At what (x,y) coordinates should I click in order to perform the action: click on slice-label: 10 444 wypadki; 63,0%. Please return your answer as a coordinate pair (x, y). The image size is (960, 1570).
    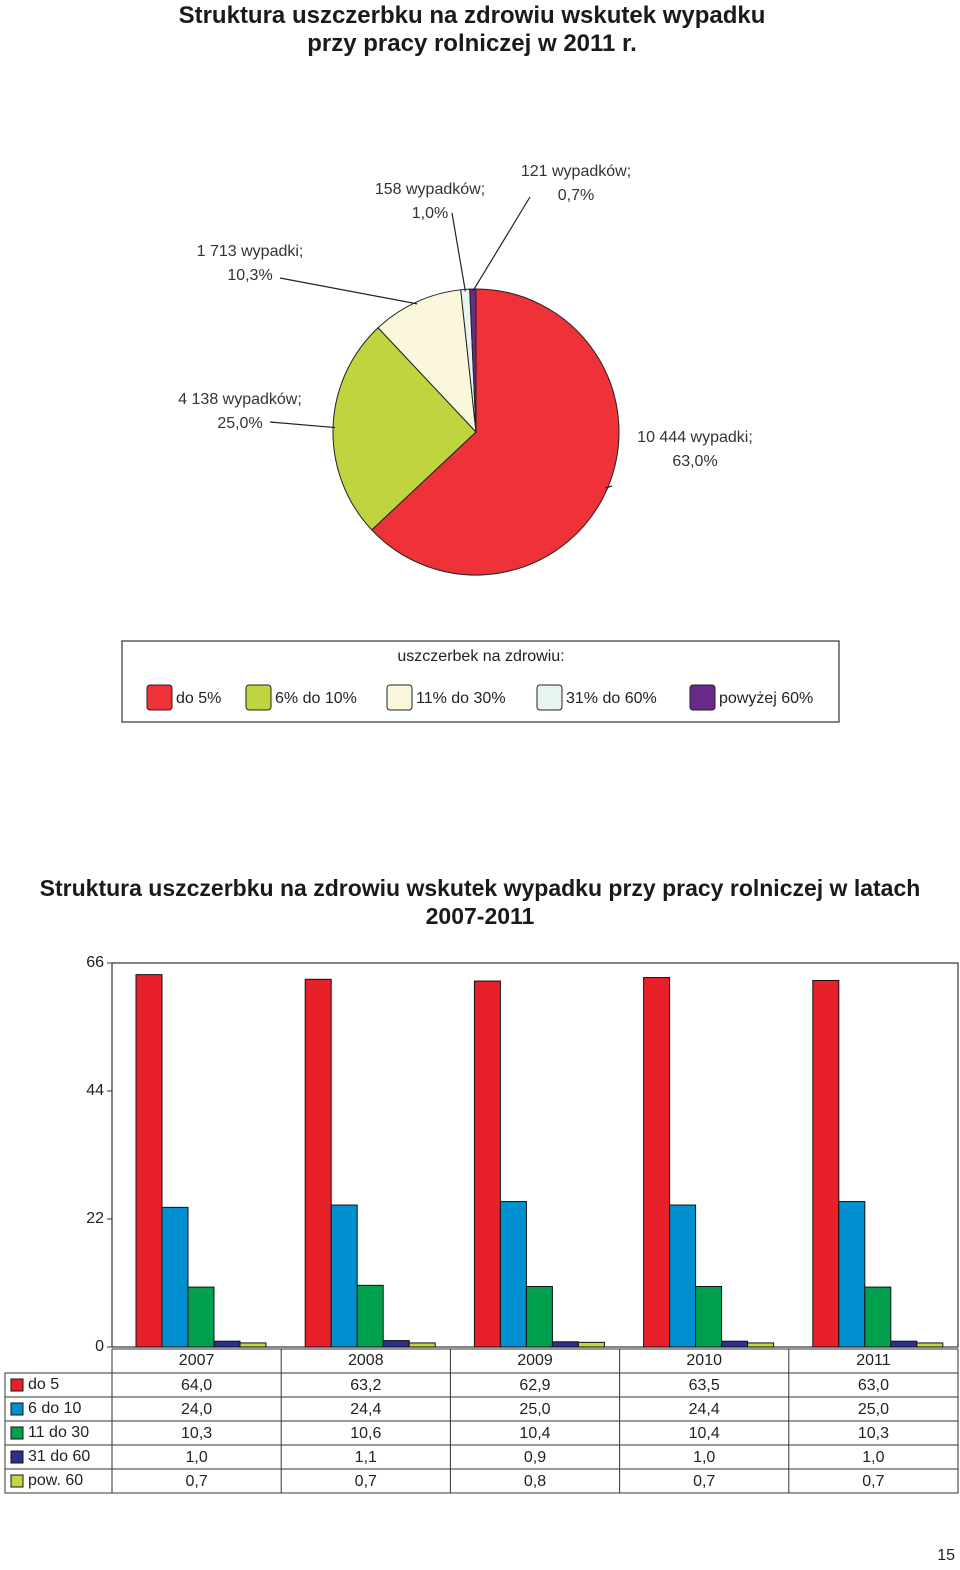
    Looking at the image, I should click on (695, 449).